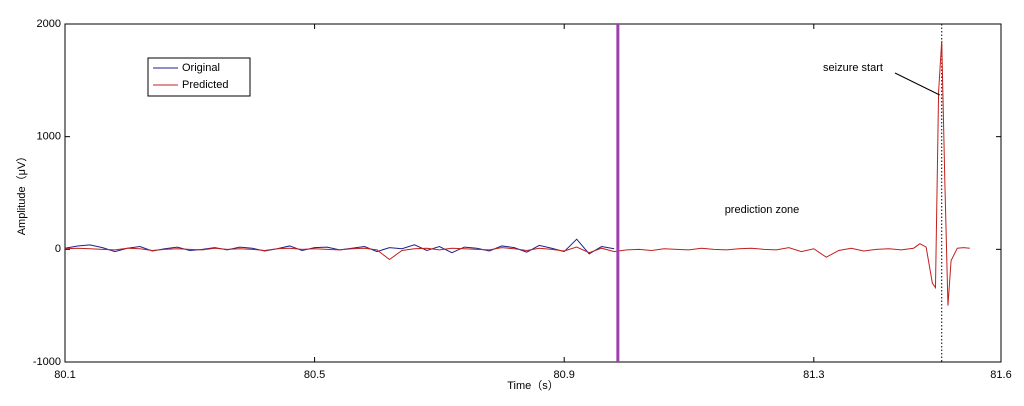 This screenshot has width=1024, height=406. I want to click on x-tick-label: 80.5, so click(314, 375).